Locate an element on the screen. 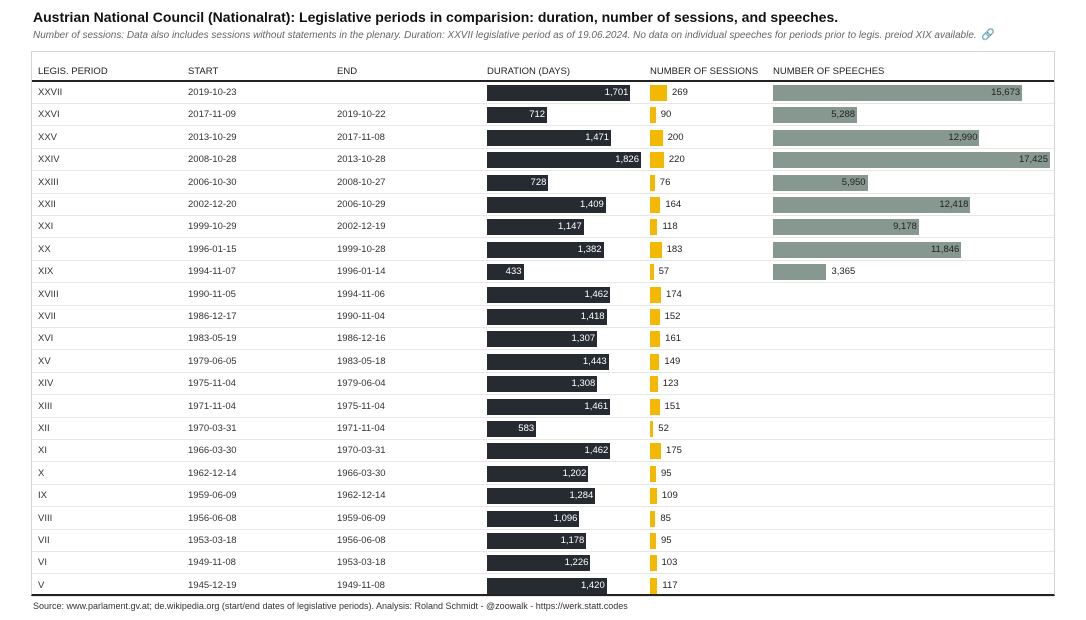  start-cell: 2019-10-23 is located at coordinates (212, 92).